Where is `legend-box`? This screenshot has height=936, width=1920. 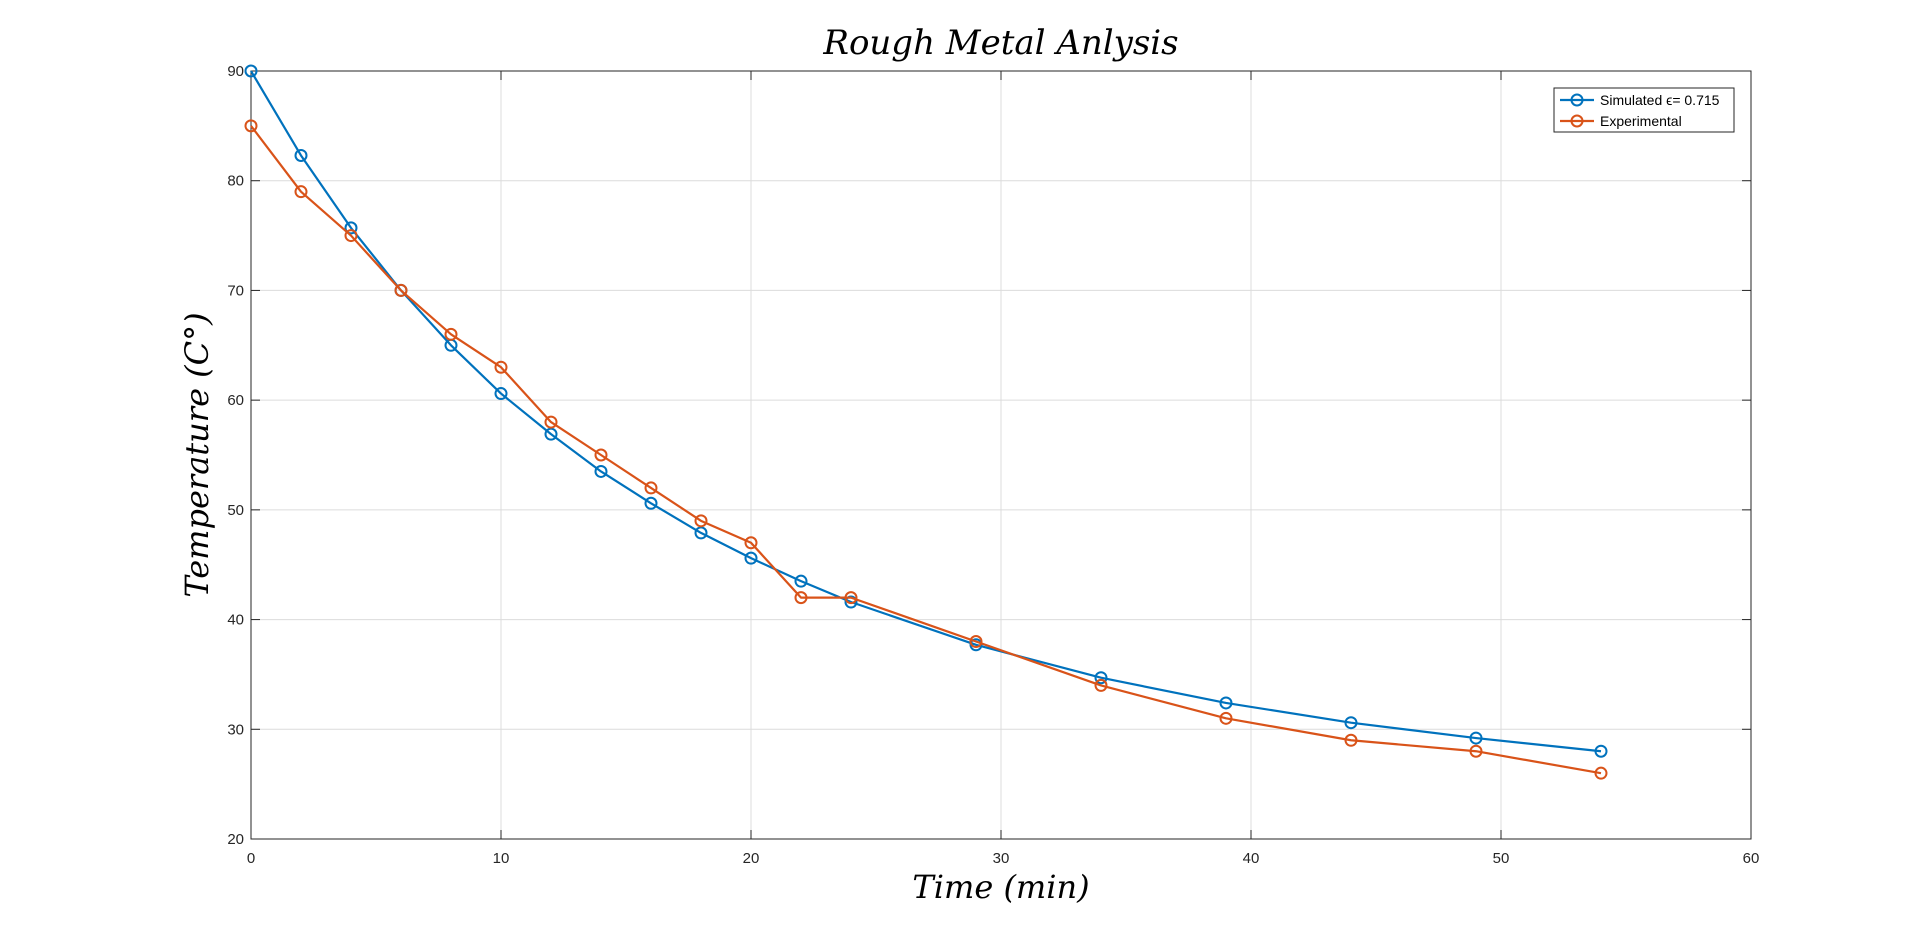
legend-box is located at coordinates (1644, 110).